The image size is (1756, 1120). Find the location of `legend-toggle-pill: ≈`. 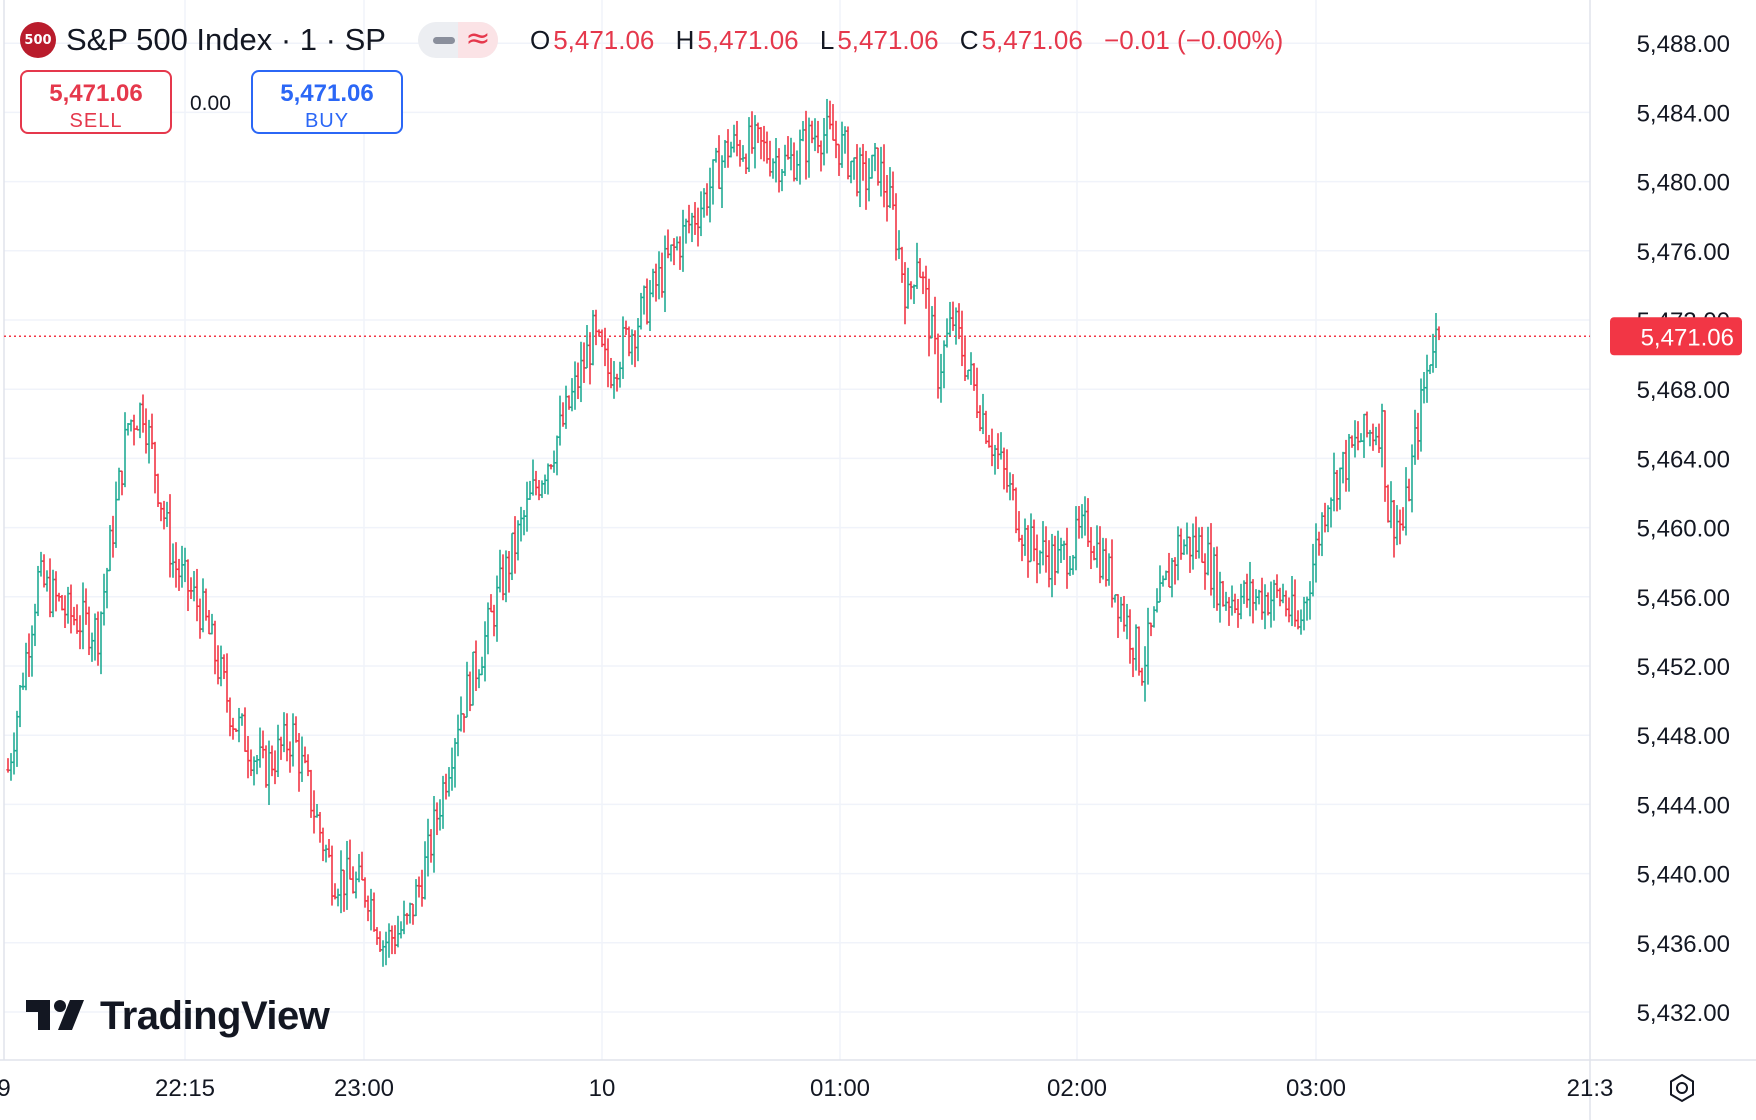

legend-toggle-pill: ≈ is located at coordinates (457, 40).